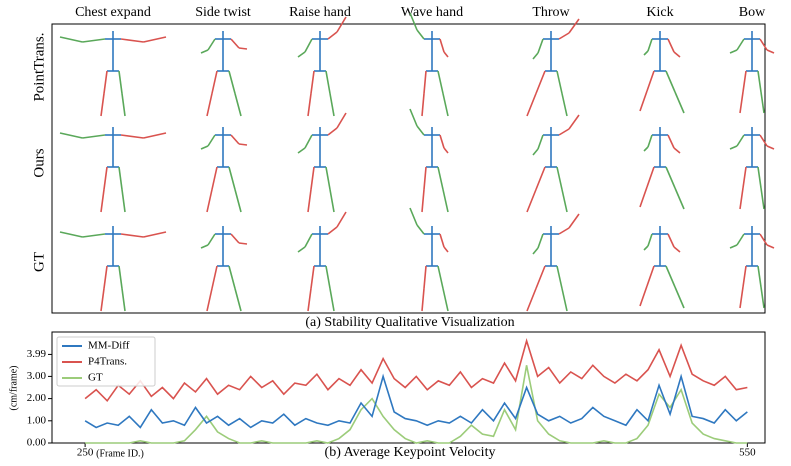 The image size is (791, 466). Describe the element at coordinates (37, 443) in the screenshot. I see `y-tick-label: 0.00` at that location.